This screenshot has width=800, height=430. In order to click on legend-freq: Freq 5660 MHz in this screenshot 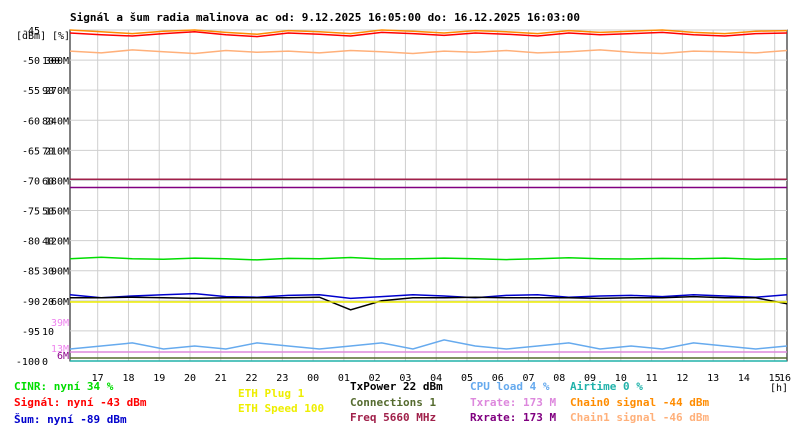, I will do `click(393, 417)`.